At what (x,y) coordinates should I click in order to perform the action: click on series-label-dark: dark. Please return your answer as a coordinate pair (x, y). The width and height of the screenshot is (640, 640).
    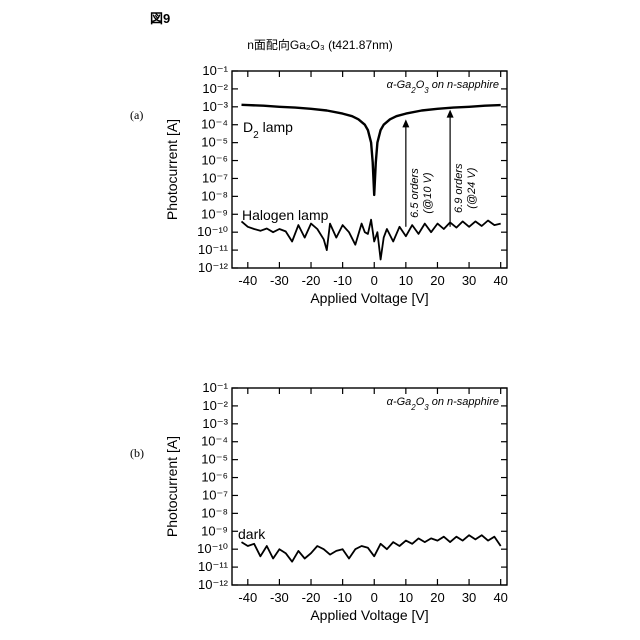
    Looking at the image, I should click on (252, 534).